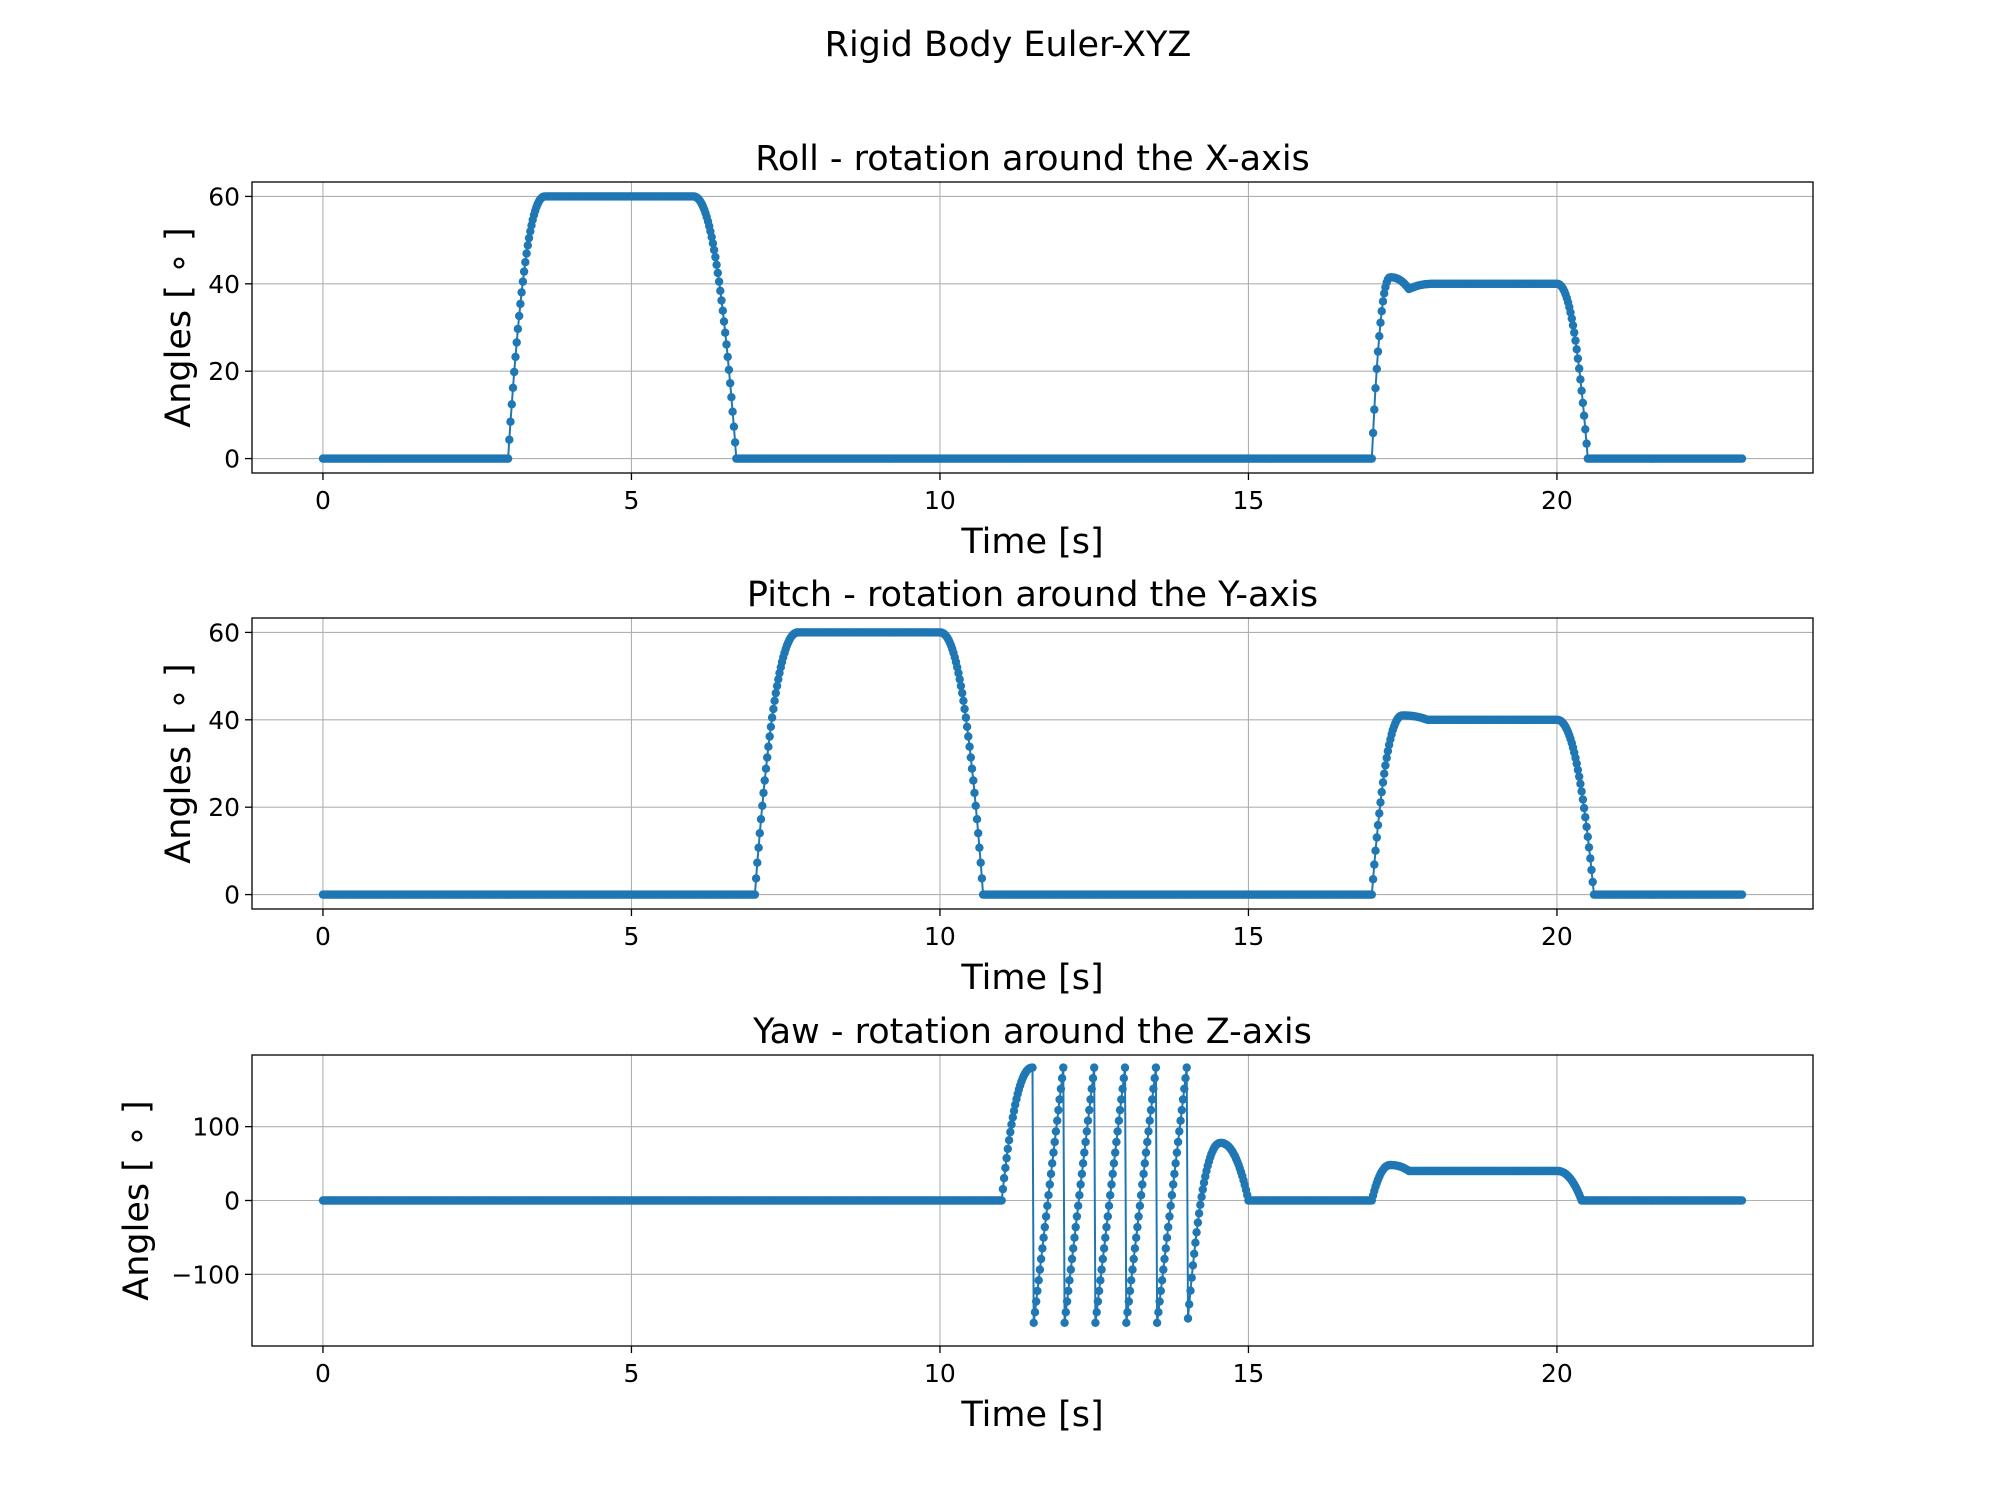  What do you see at coordinates (232, 895) in the screenshot?
I see `y-tick-label: 0` at bounding box center [232, 895].